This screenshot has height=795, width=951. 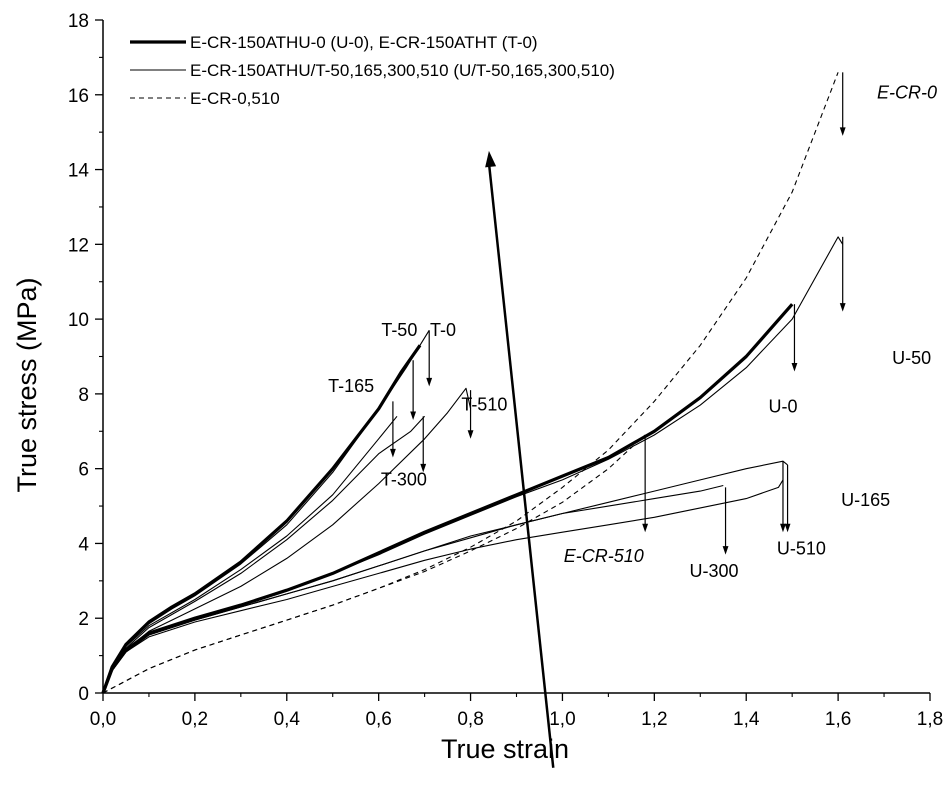 What do you see at coordinates (838, 719) in the screenshot?
I see `x-tick-label: 1,6` at bounding box center [838, 719].